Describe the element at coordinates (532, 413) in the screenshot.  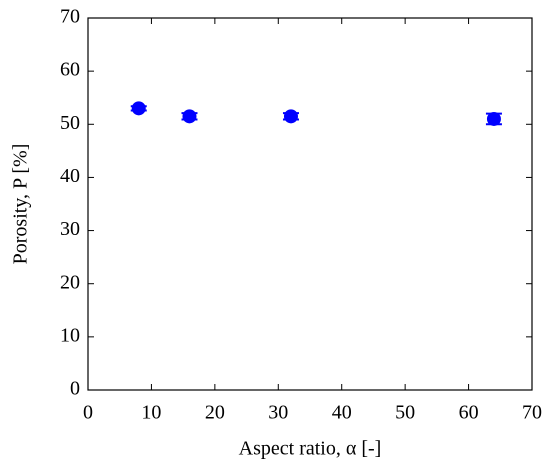
I see `x-tick-label: 70` at that location.